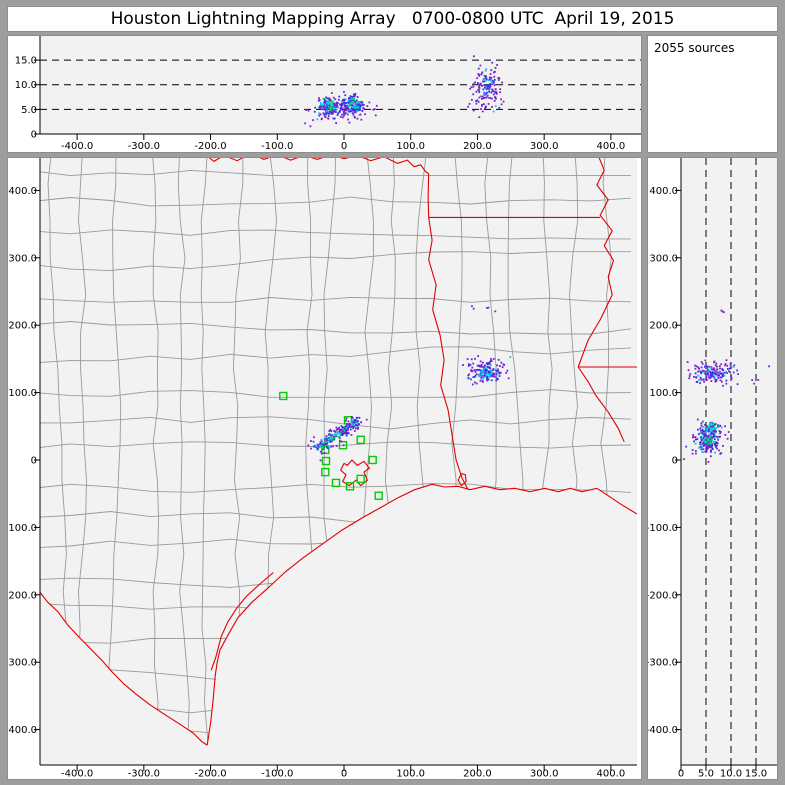 The width and height of the screenshot is (785, 785). I want to click on y-tick-label: 0, so click(34, 135).